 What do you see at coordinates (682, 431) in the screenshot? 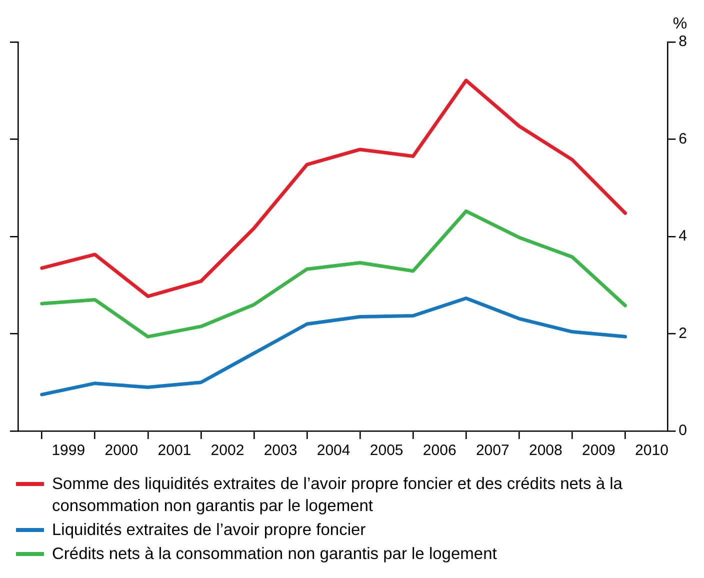
I see `y-tick-label: 0` at bounding box center [682, 431].